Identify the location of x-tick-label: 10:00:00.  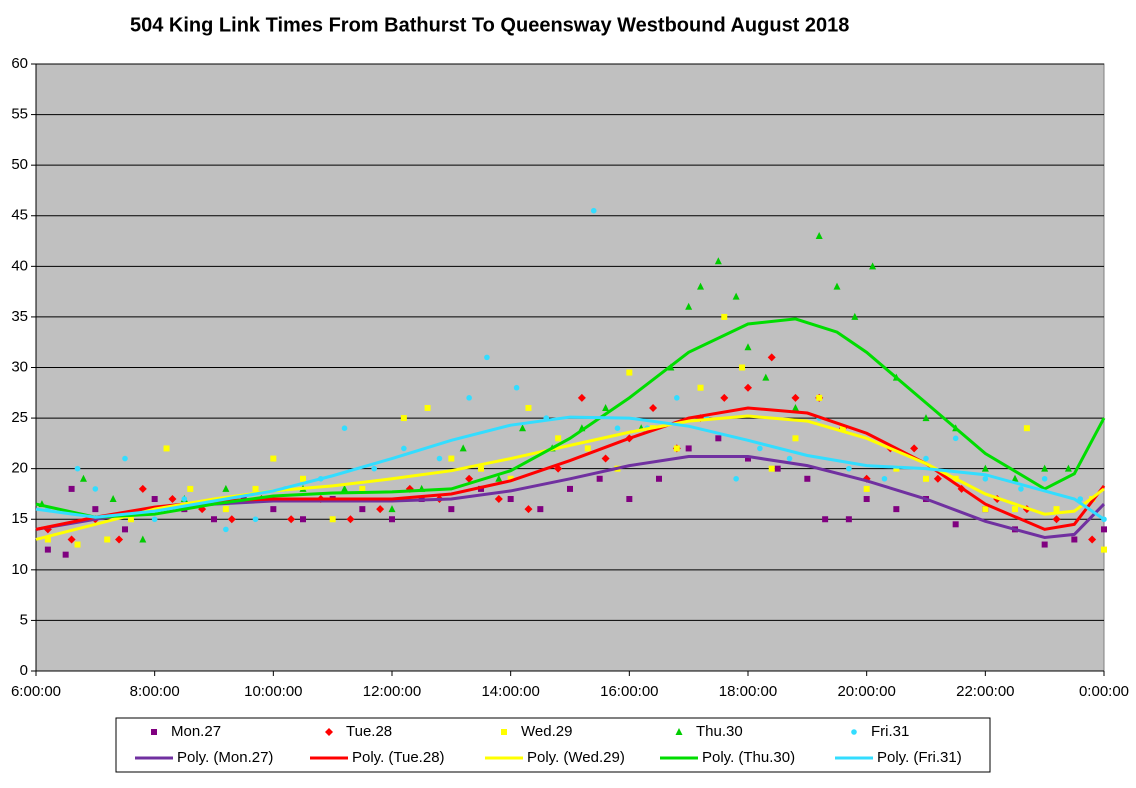
(273, 691).